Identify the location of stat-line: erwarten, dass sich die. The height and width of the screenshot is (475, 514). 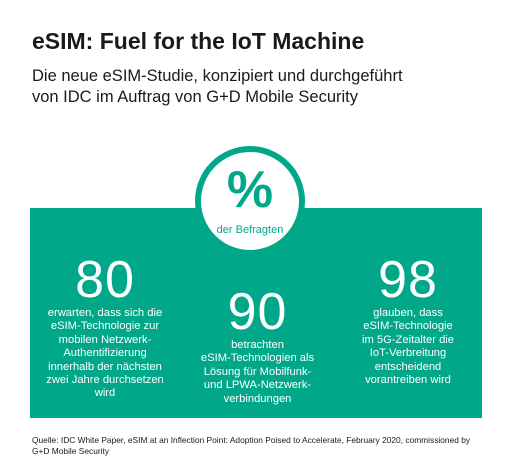
(105, 313).